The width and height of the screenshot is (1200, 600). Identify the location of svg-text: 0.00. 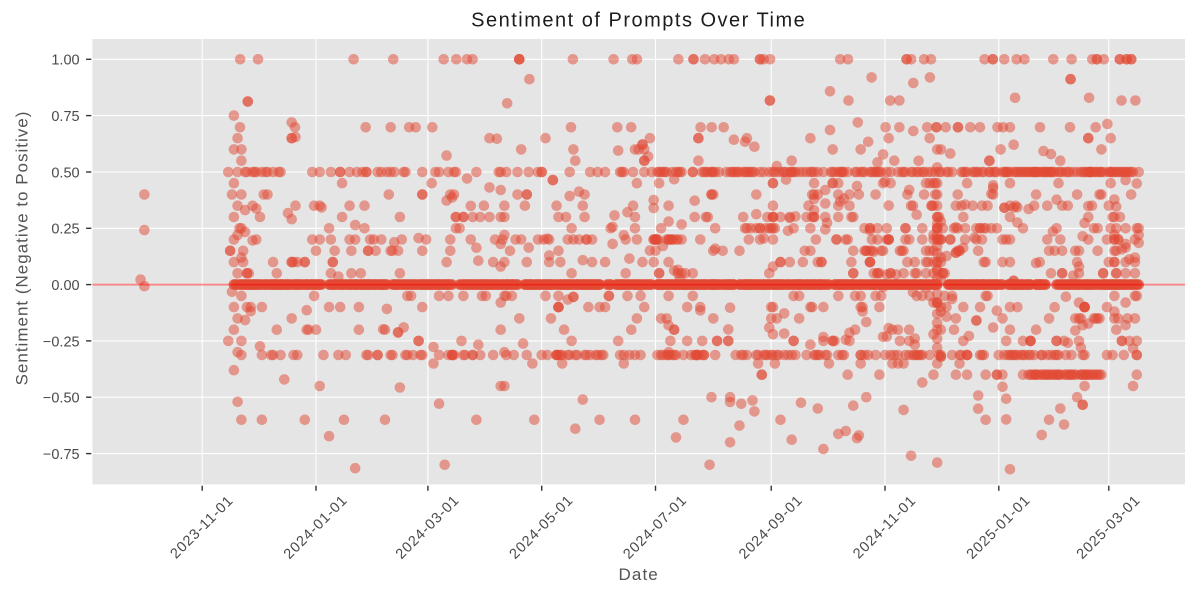
(65, 286).